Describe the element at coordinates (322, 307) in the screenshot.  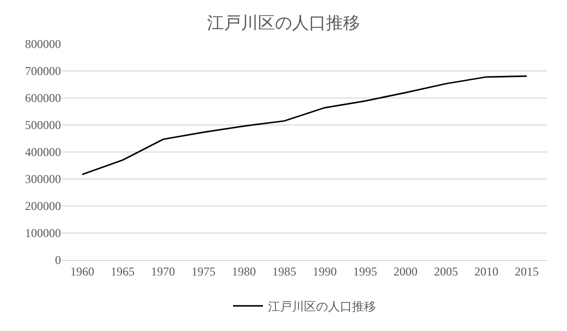
I see `legend-label: 江戸川区の人口推移` at that location.